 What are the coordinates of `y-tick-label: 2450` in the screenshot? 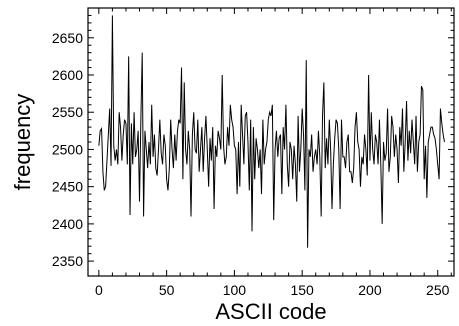 It's located at (67, 187).